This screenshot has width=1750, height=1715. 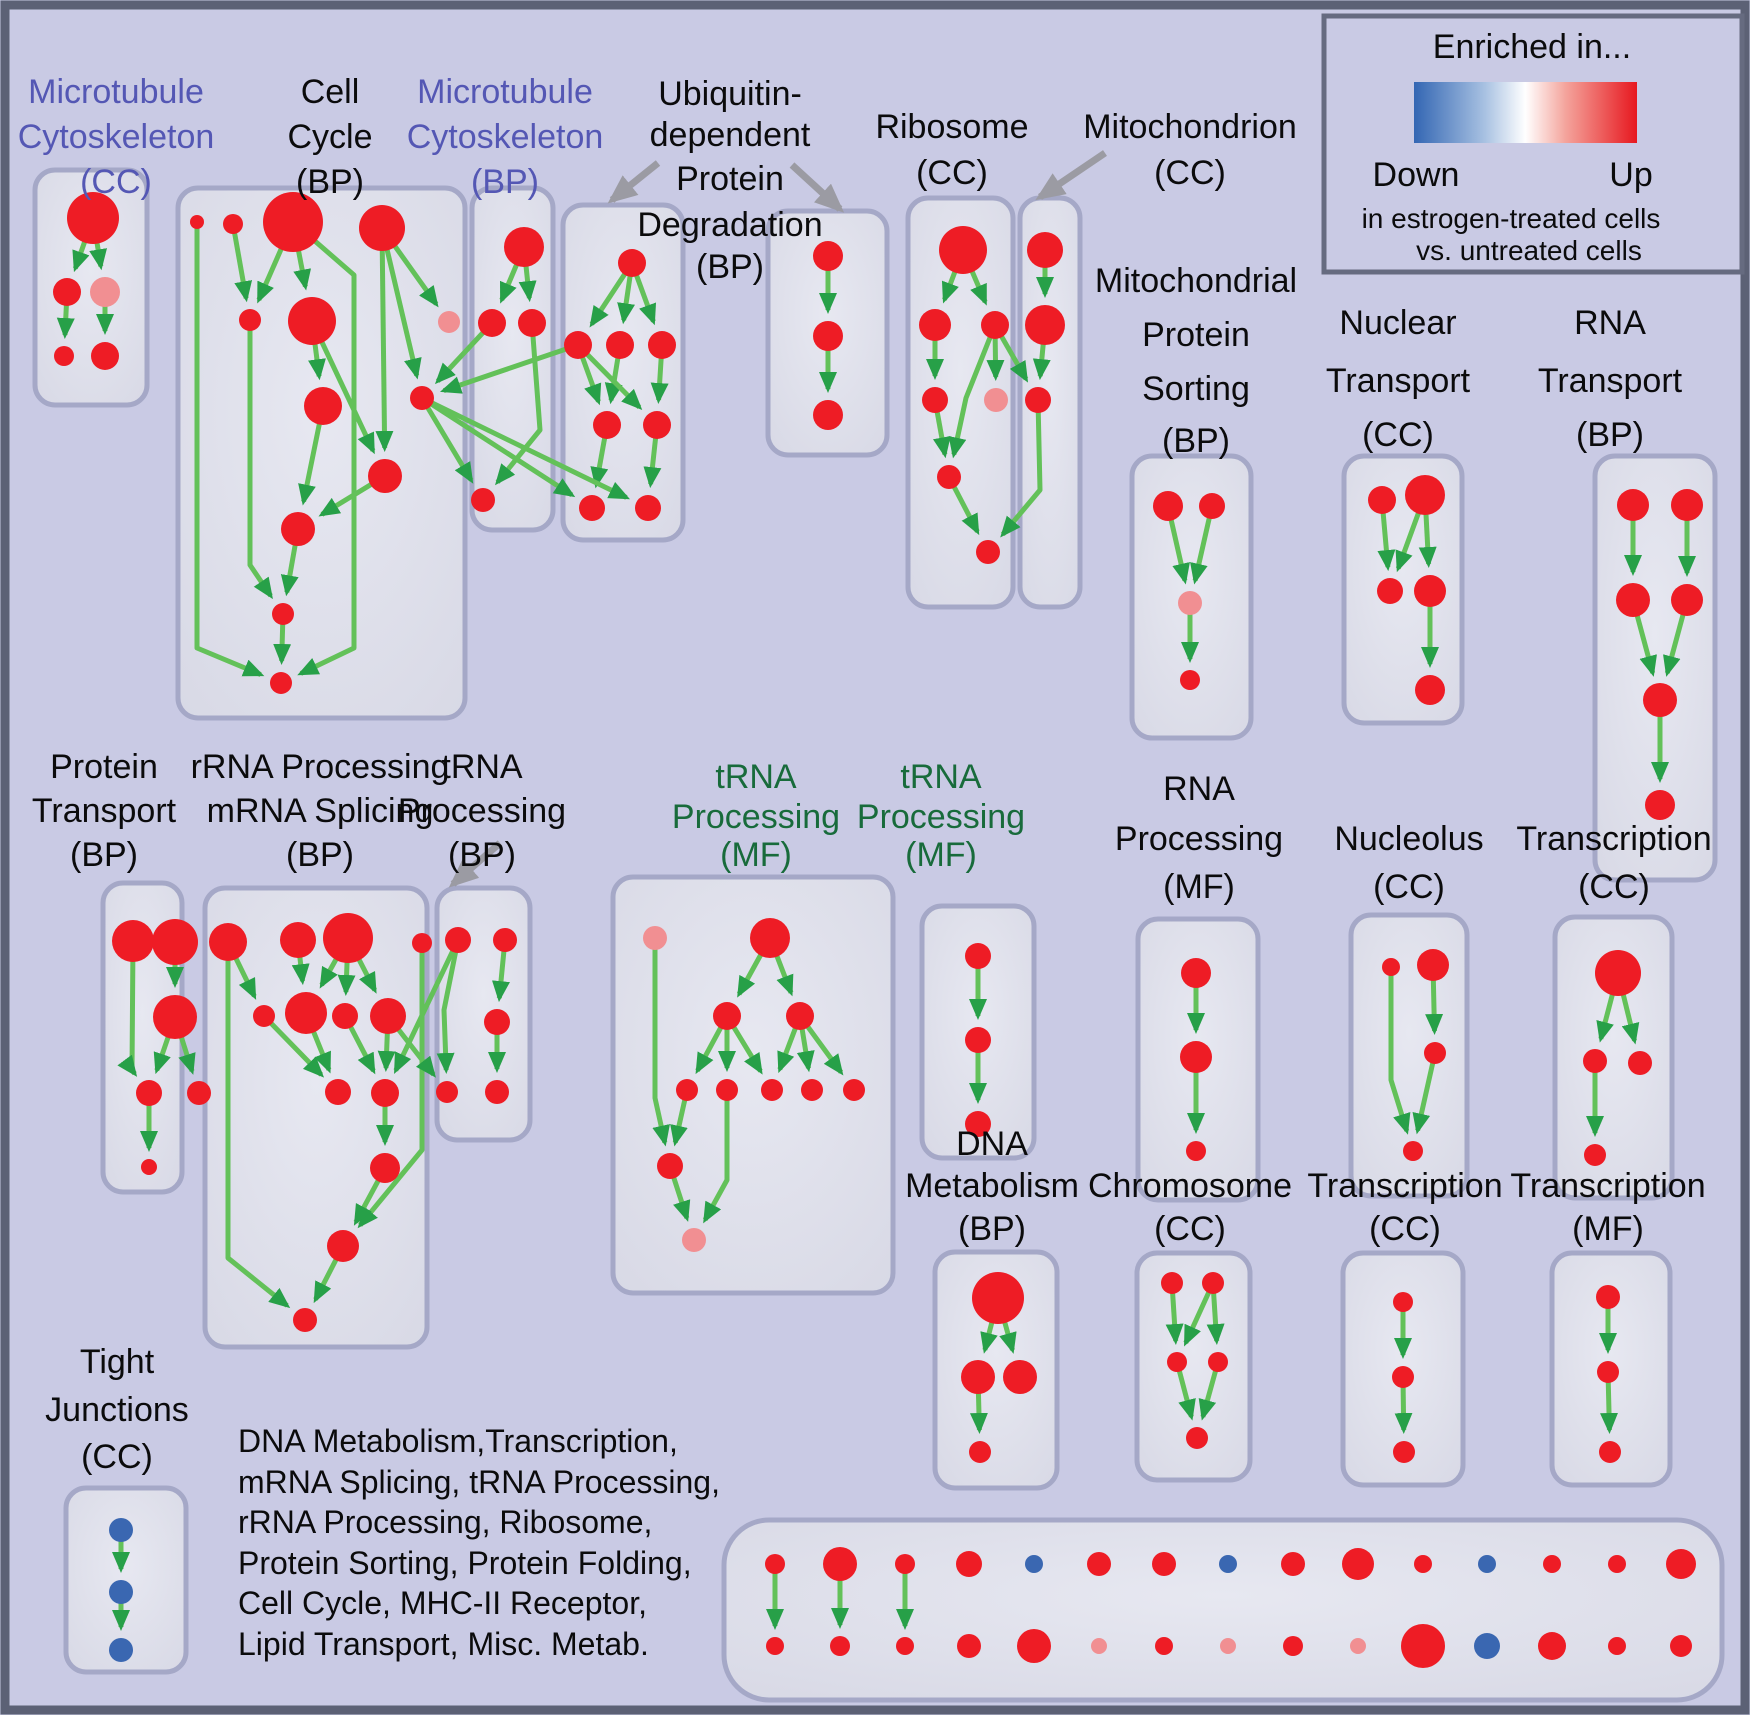 I want to click on edge-b1-b12, so click(x=229, y=449).